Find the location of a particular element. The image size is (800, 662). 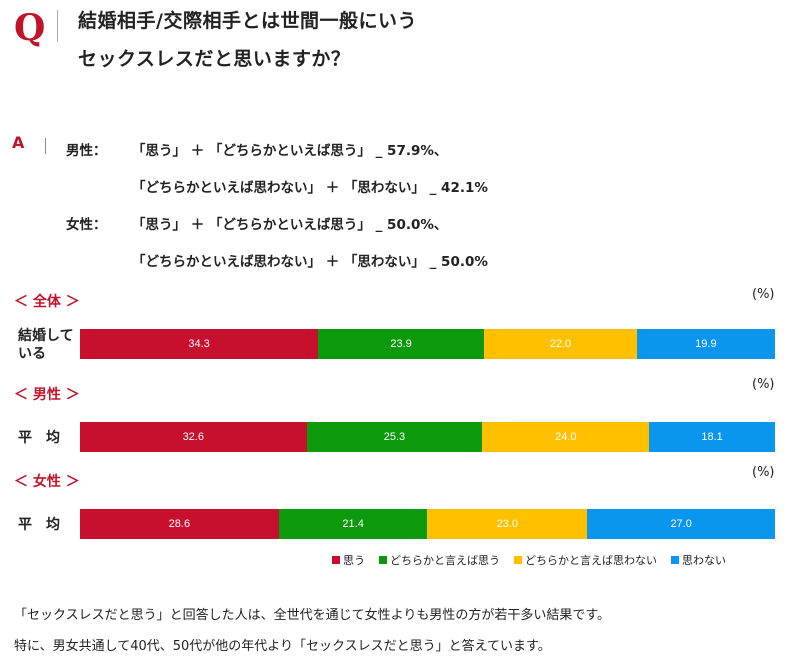

bar-segment-omou: 34.3 is located at coordinates (199, 344).